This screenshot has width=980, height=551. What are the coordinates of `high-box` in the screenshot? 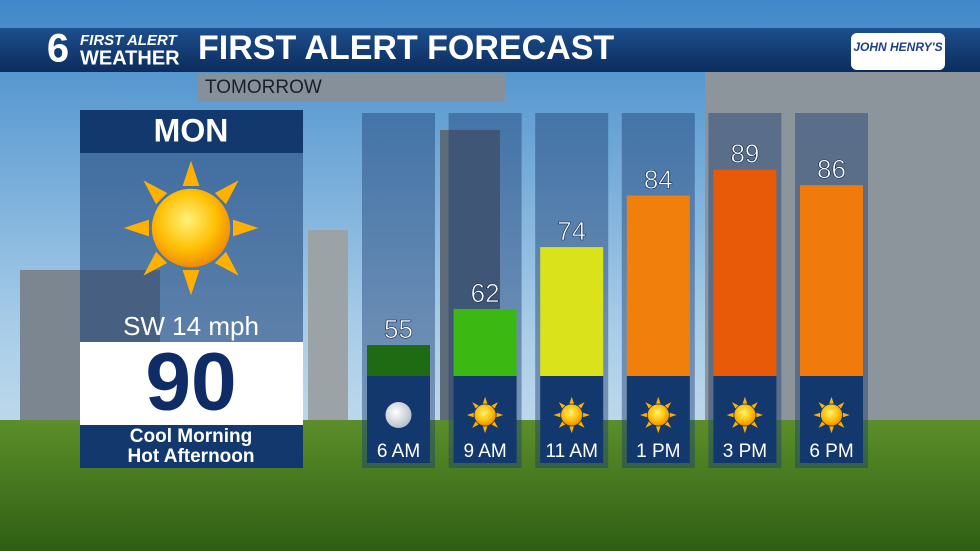 It's located at (191, 383).